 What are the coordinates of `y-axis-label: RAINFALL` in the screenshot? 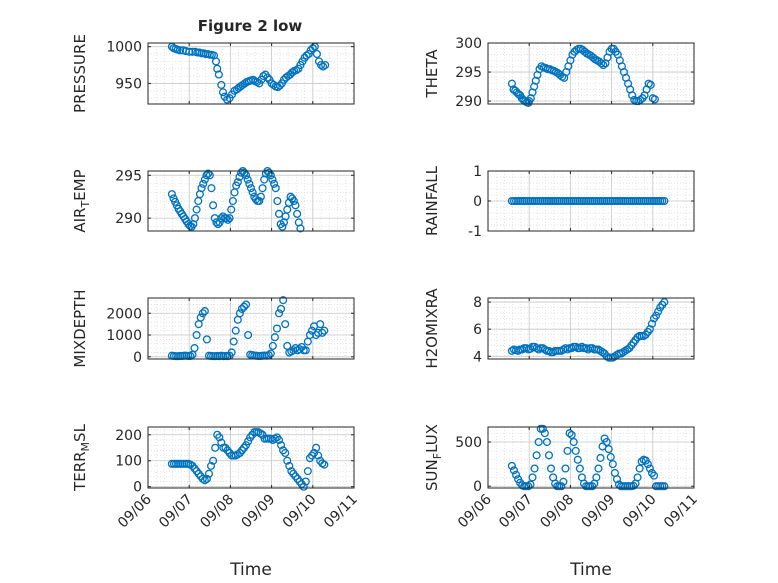 It's located at (432, 200).